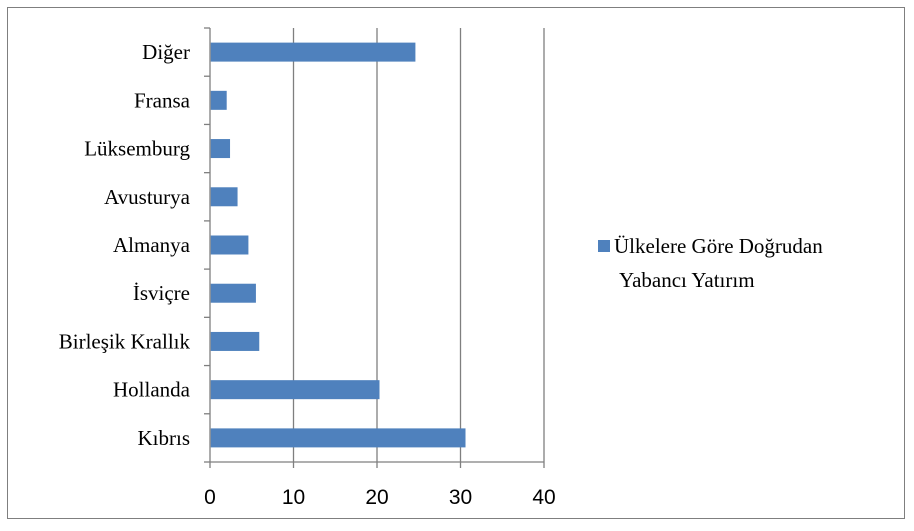  What do you see at coordinates (721, 263) in the screenshot?
I see `legend-label: Ülkelere Göre Doğrudan Yabancı Yatırım` at bounding box center [721, 263].